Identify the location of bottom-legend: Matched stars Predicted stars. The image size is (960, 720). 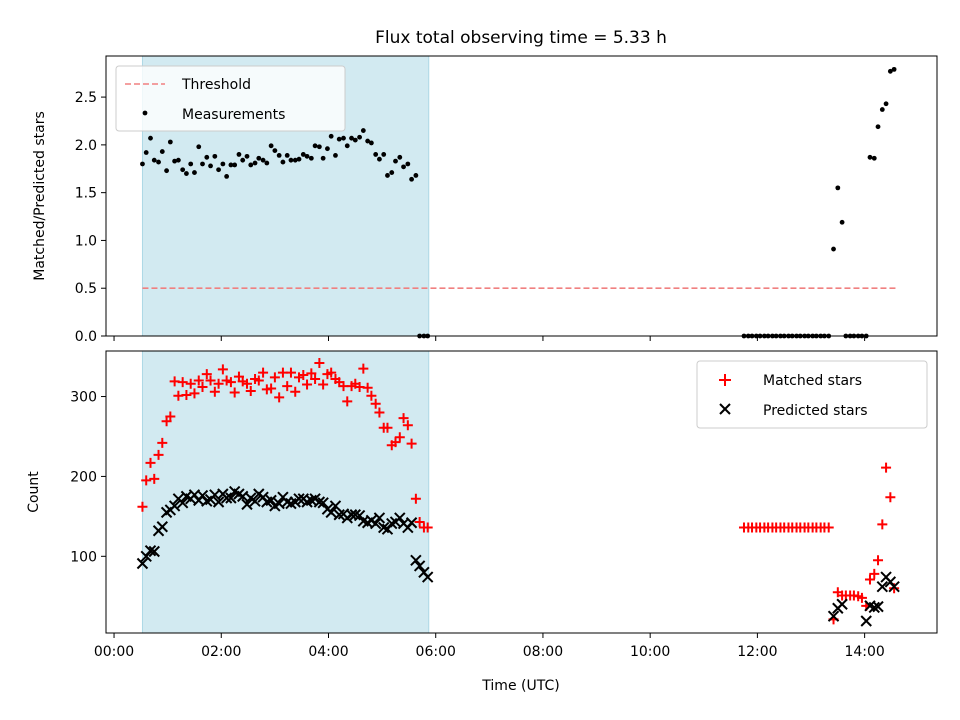
(812, 394).